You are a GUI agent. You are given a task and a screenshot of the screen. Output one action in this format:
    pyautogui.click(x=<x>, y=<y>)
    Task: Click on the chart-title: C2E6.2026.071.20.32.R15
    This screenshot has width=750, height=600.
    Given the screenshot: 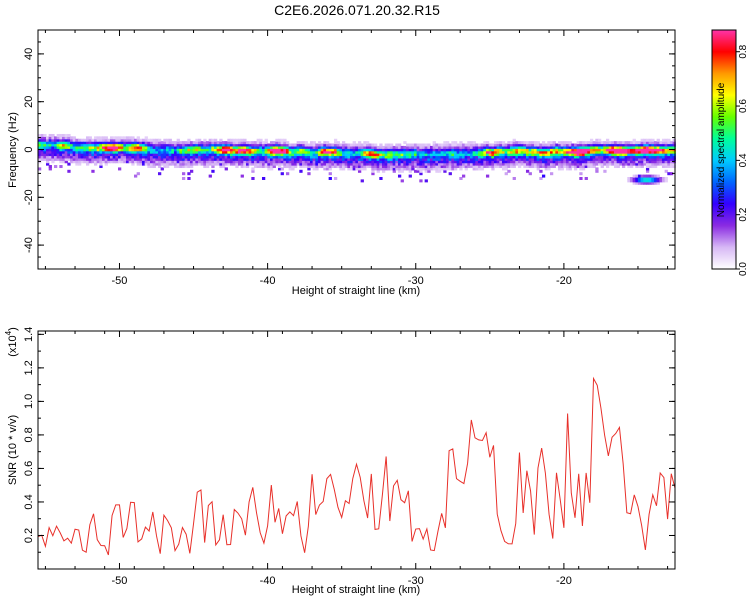 What is the action you would take?
    pyautogui.click(x=357, y=10)
    